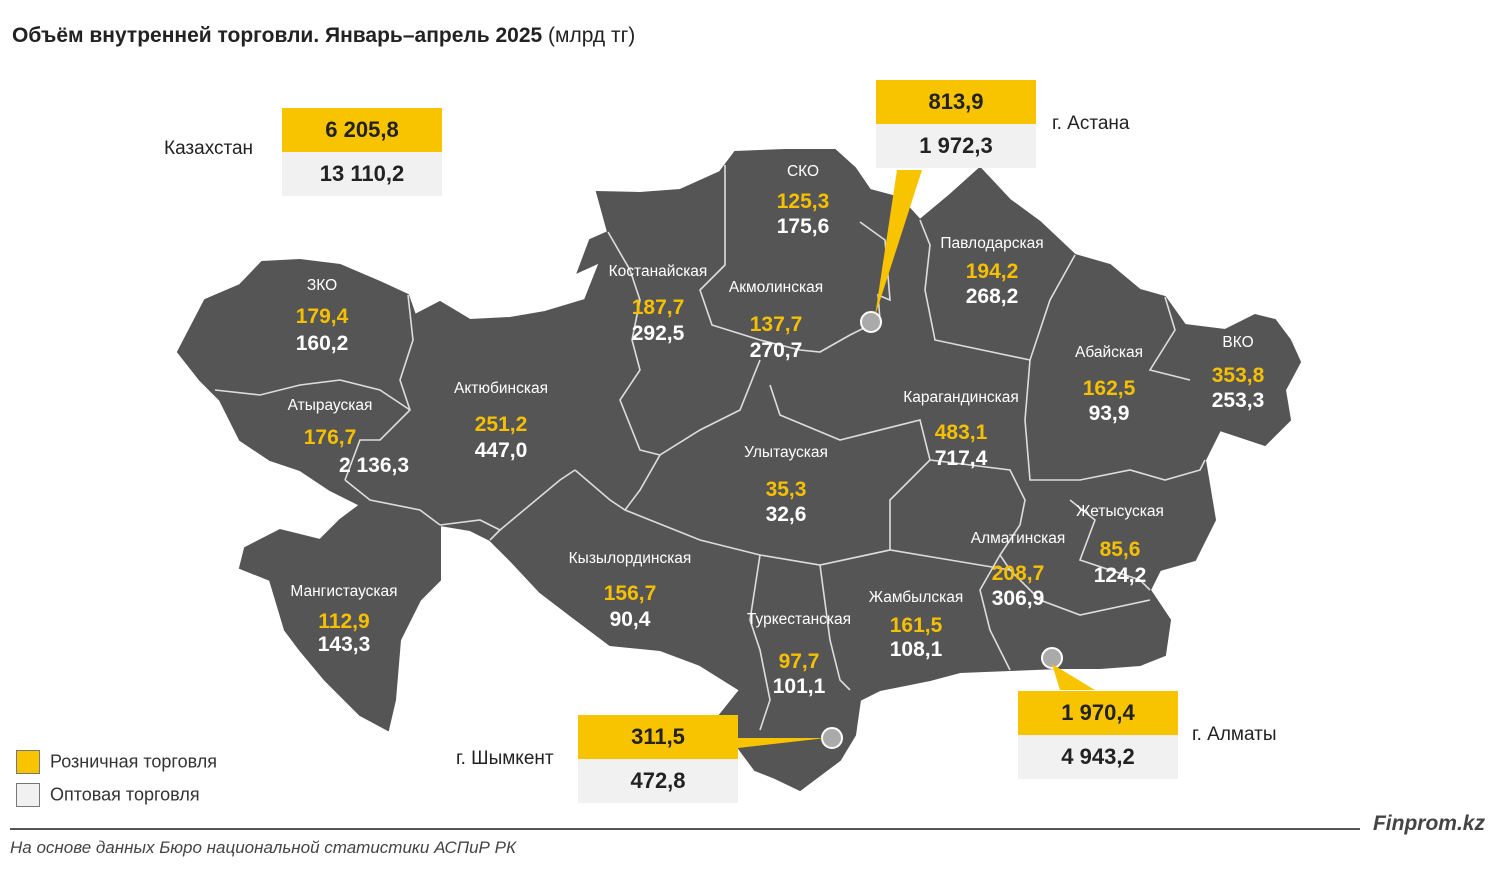 This screenshot has height=871, width=1495. Describe the element at coordinates (1428, 823) in the screenshot. I see `brand-label: Finprom.kz` at that location.